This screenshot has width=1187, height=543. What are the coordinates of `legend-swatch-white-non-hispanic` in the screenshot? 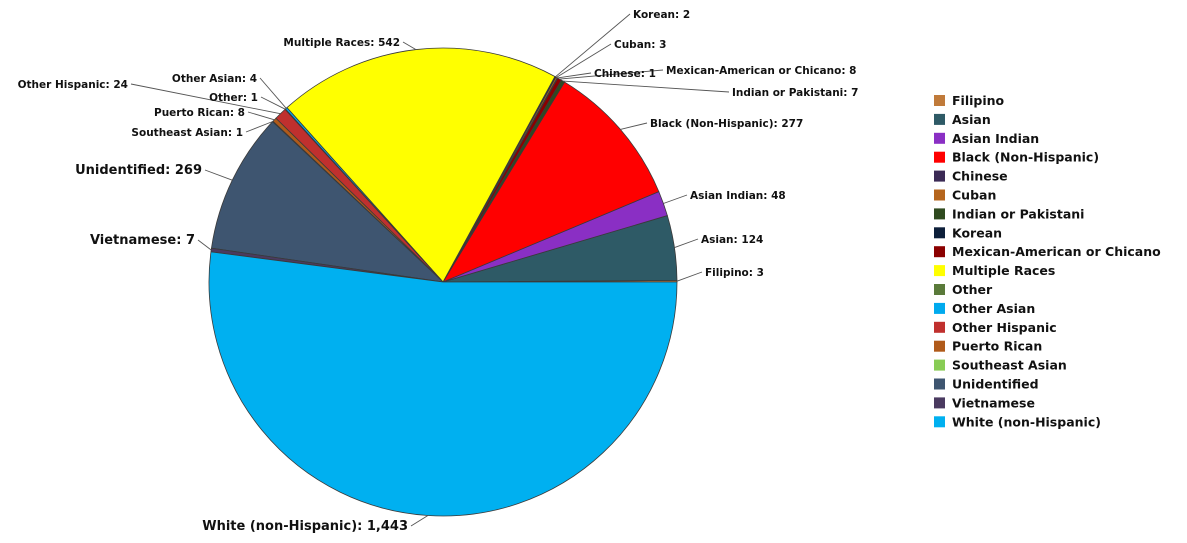 It's located at (939, 422).